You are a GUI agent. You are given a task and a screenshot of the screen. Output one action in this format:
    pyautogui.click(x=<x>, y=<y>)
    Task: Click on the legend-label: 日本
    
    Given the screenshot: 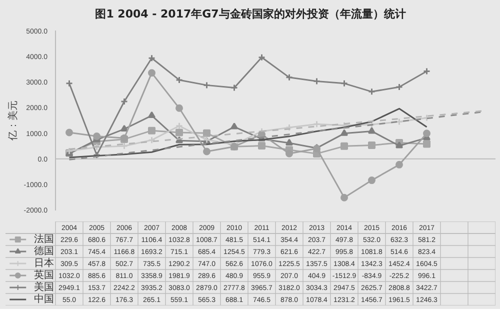 What is the action you would take?
    pyautogui.click(x=44, y=263)
    